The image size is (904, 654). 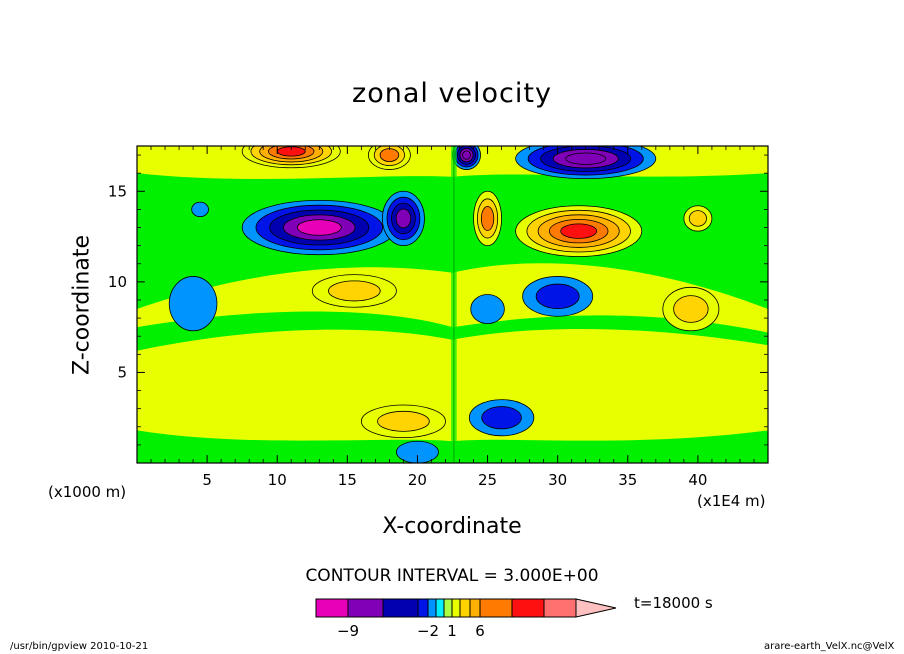 What do you see at coordinates (277, 480) in the screenshot?
I see `x-tick-label: 10` at bounding box center [277, 480].